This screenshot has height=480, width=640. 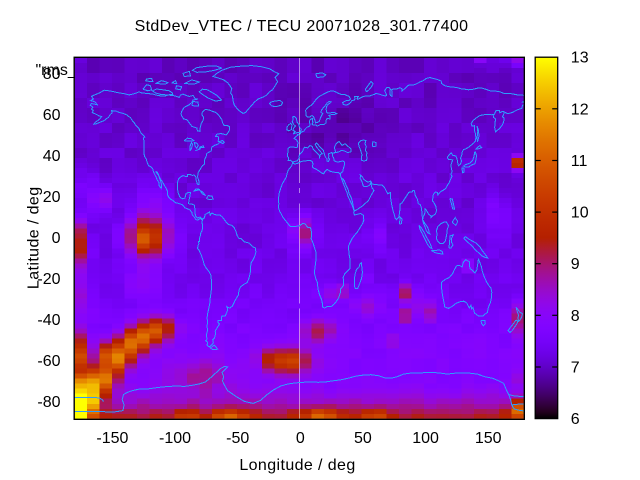 What do you see at coordinates (580, 213) in the screenshot?
I see `svg-text: 10` at bounding box center [580, 213].